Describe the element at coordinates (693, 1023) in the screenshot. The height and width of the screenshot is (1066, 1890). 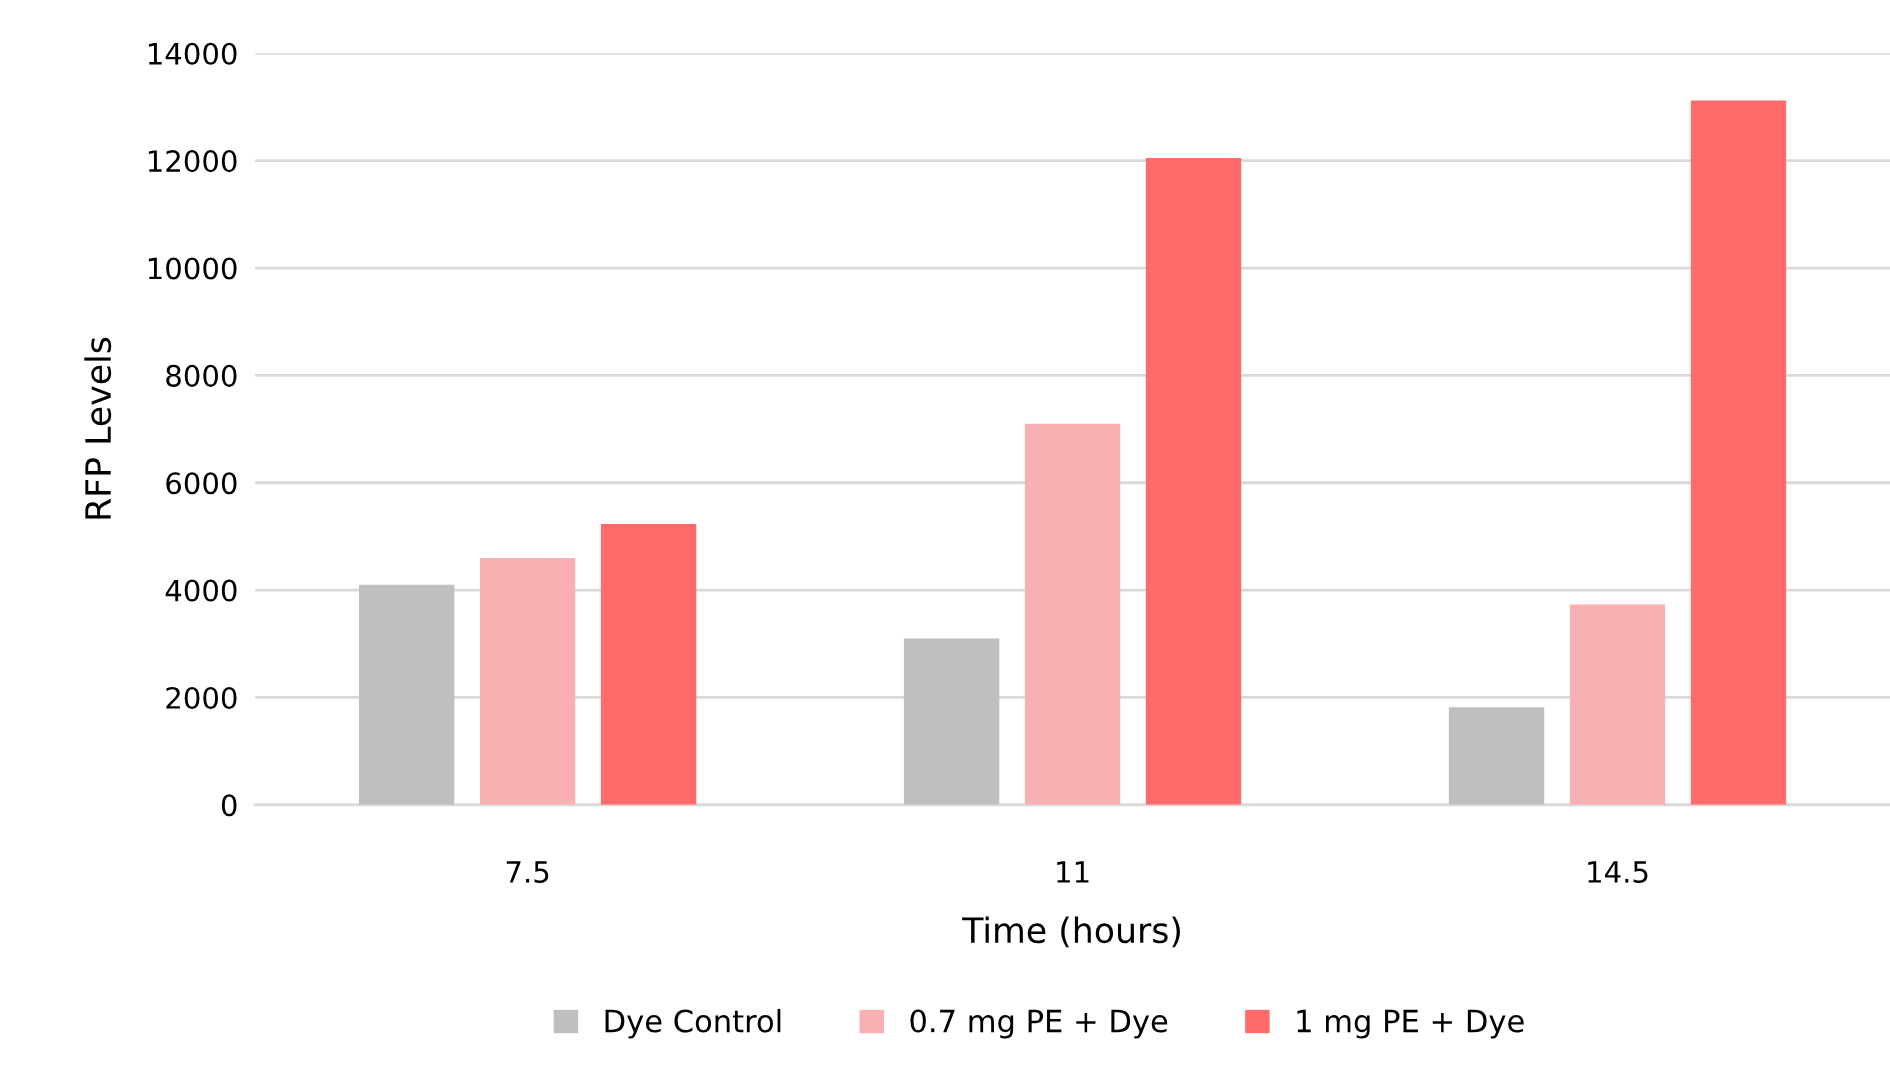
I see `legend-label: Dye Control` at that location.